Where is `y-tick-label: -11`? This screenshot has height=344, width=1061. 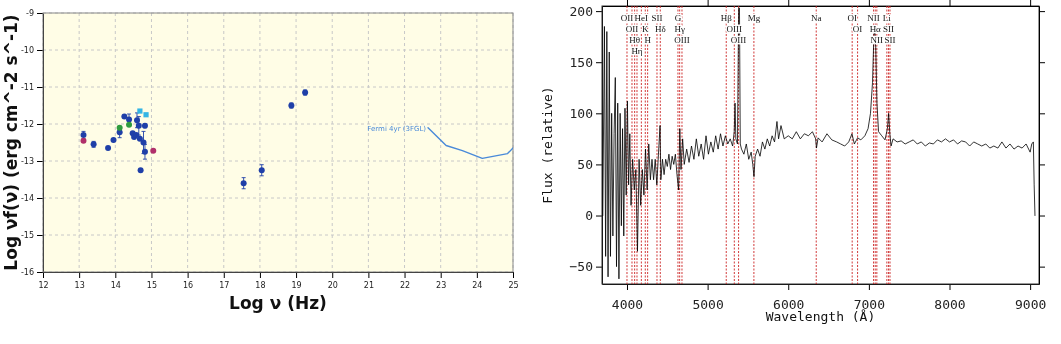
y-tick-label: -11 is located at coordinates (27, 88).